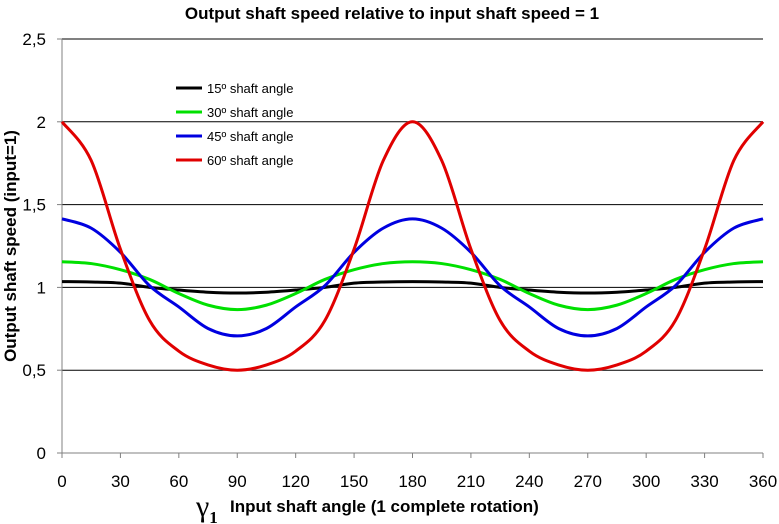 The image size is (779, 524). What do you see at coordinates (10, 246) in the screenshot?
I see `y-axis-label: Output shaft speed (input=1)` at bounding box center [10, 246].